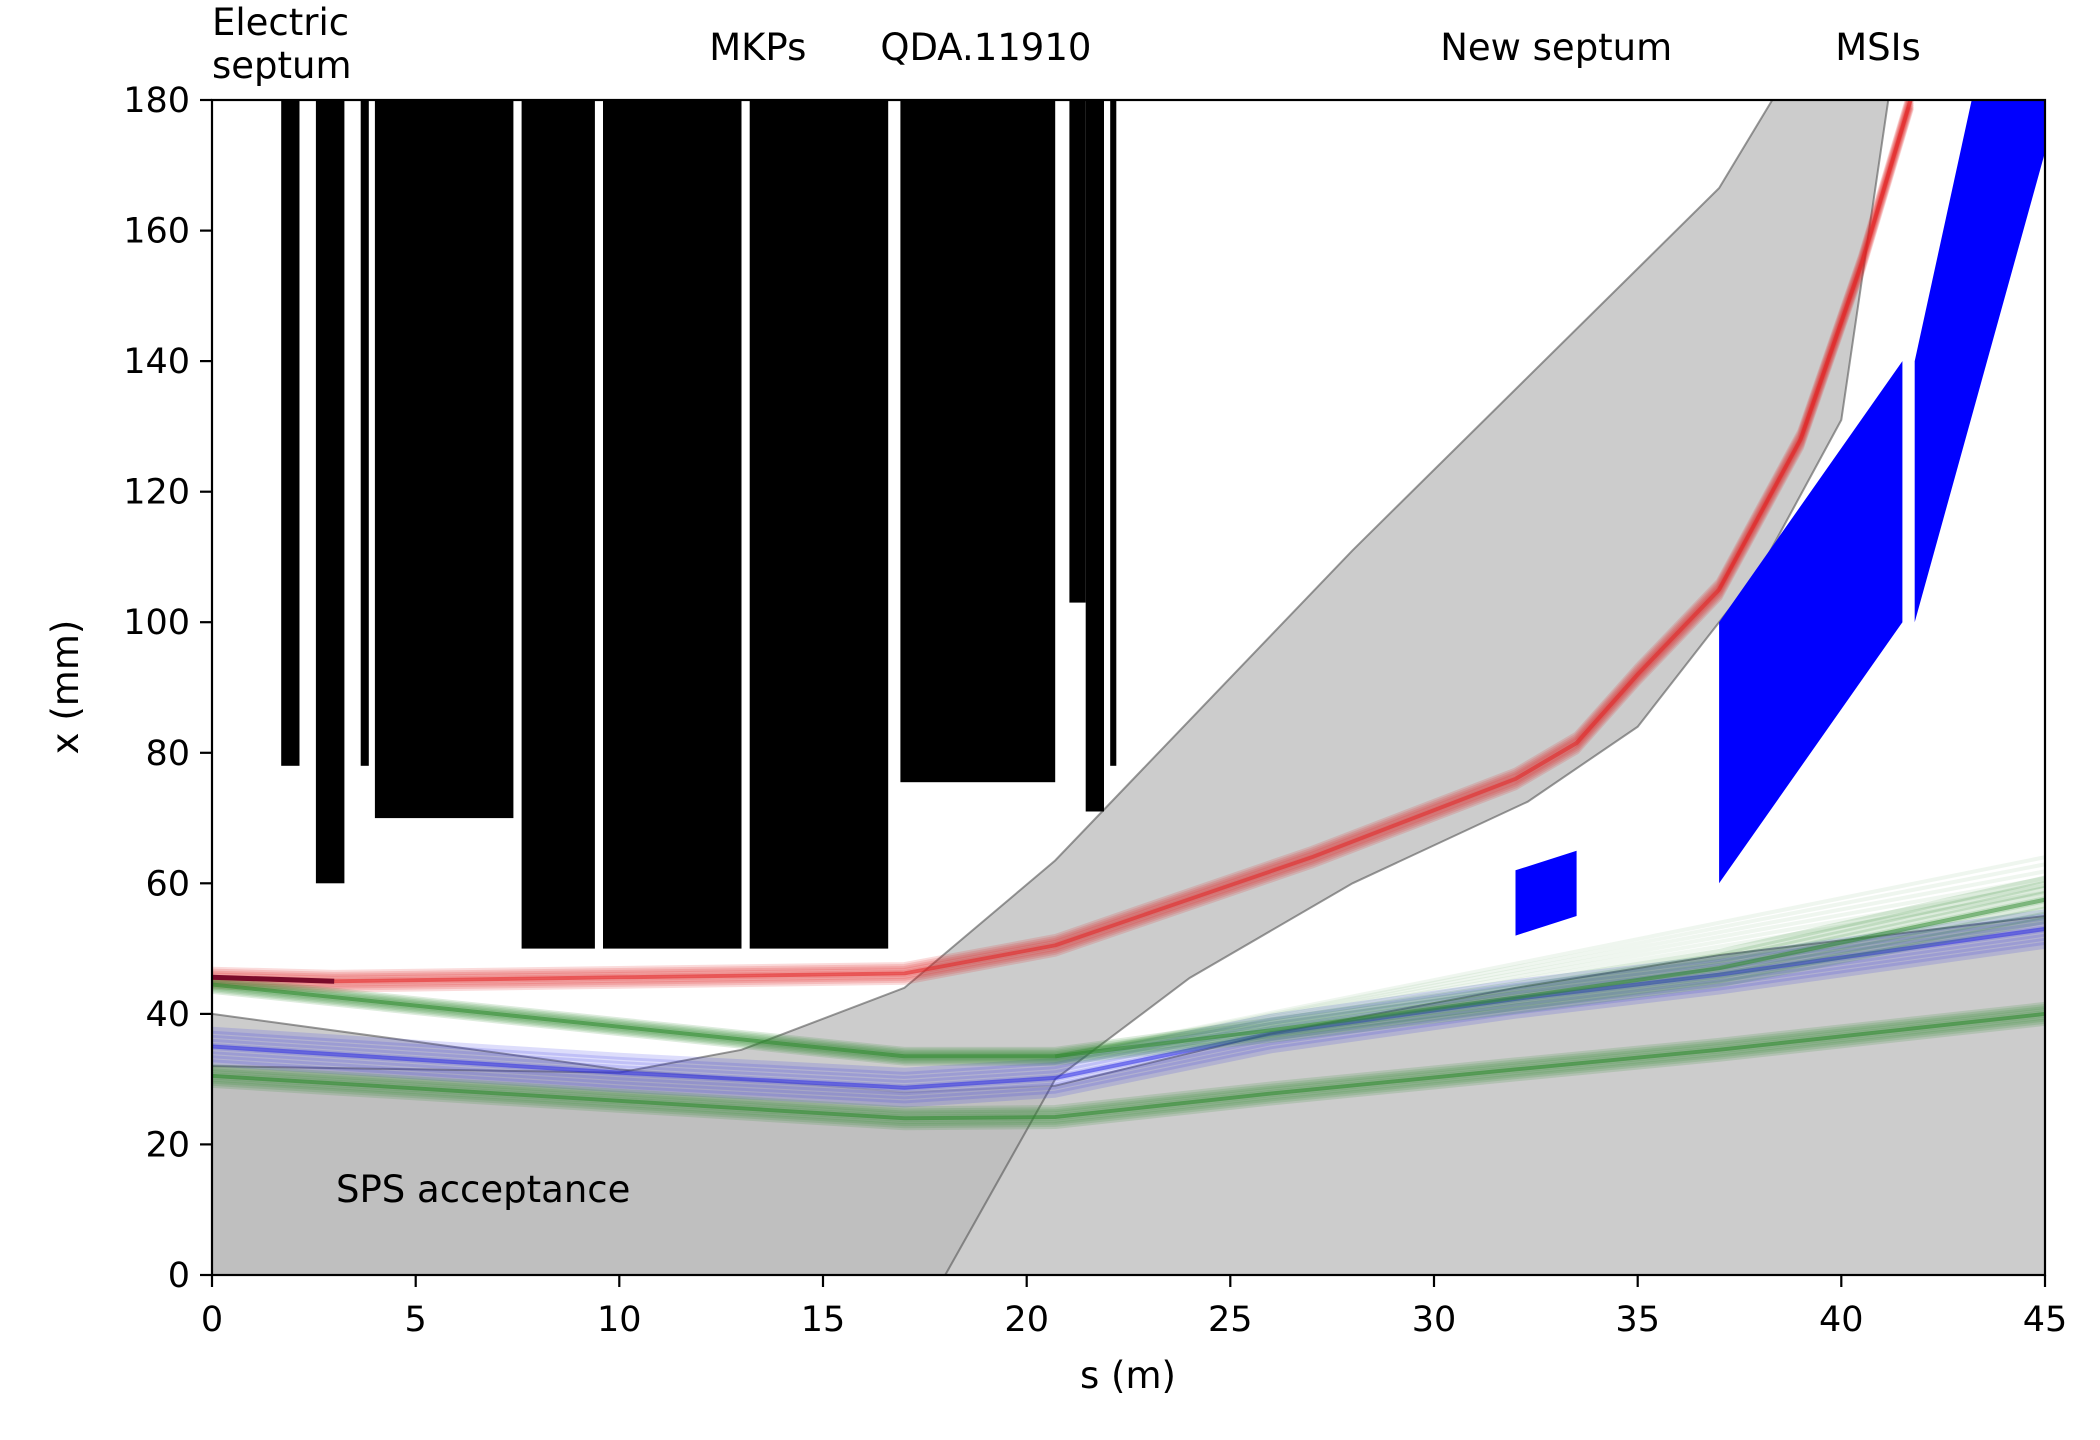 The image size is (2100, 1440). Describe the element at coordinates (619, 1320) in the screenshot. I see `x-tick-label-10: 10` at that location.